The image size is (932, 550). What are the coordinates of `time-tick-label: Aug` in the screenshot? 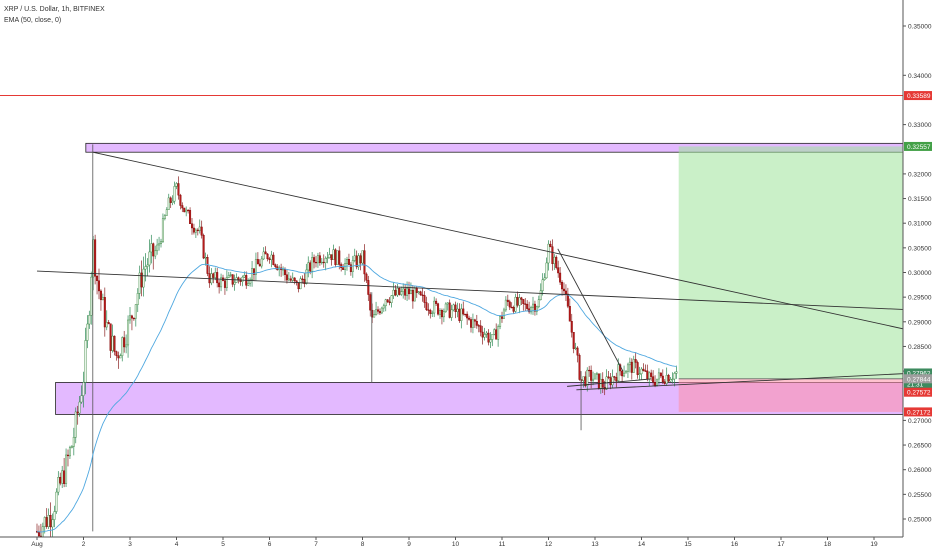 It's located at (37, 544).